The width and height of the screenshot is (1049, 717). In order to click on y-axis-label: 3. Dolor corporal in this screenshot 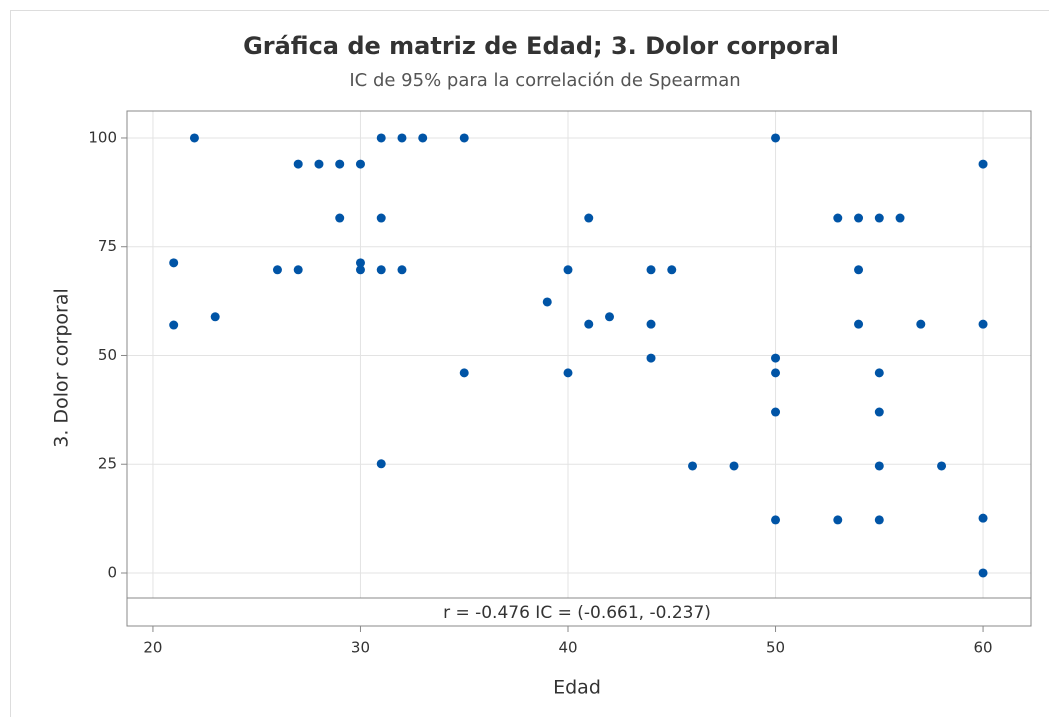, I will do `click(62, 367)`.